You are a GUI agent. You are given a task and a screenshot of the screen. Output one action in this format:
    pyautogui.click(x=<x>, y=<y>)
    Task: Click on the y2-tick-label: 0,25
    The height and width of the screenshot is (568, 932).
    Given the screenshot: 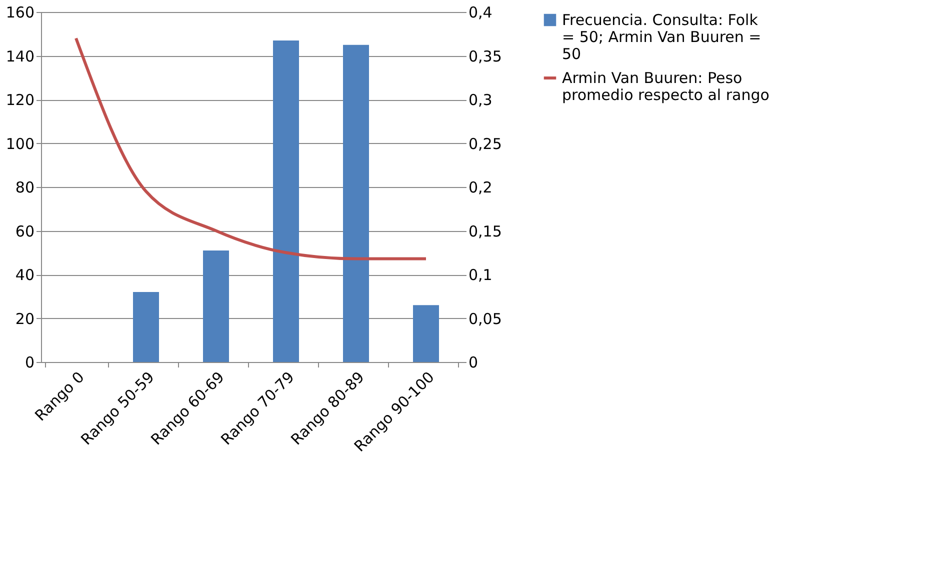 What is the action you would take?
    pyautogui.click(x=485, y=143)
    